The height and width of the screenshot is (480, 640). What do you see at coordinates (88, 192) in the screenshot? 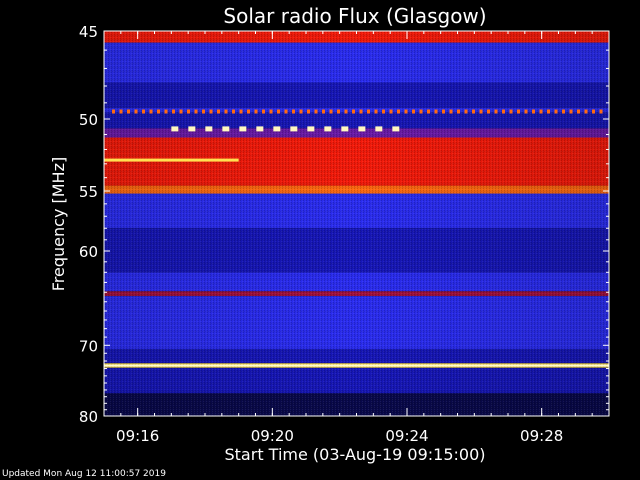
I see `y-tick-label: 55` at bounding box center [88, 192].